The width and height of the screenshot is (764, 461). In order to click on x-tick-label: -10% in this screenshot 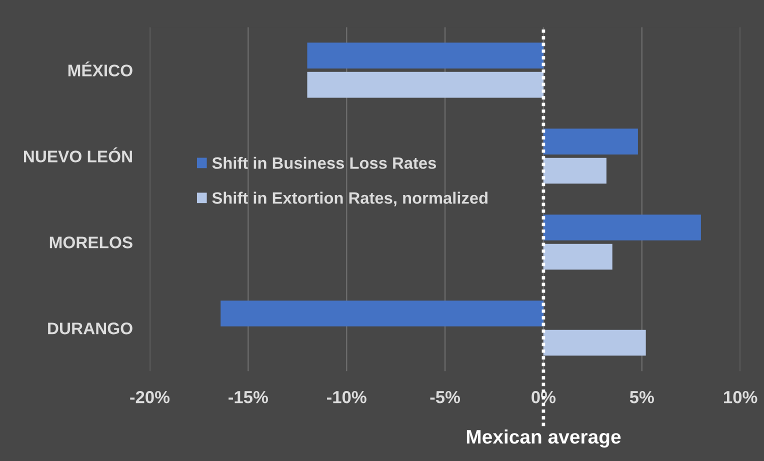, I will do `click(346, 397)`.